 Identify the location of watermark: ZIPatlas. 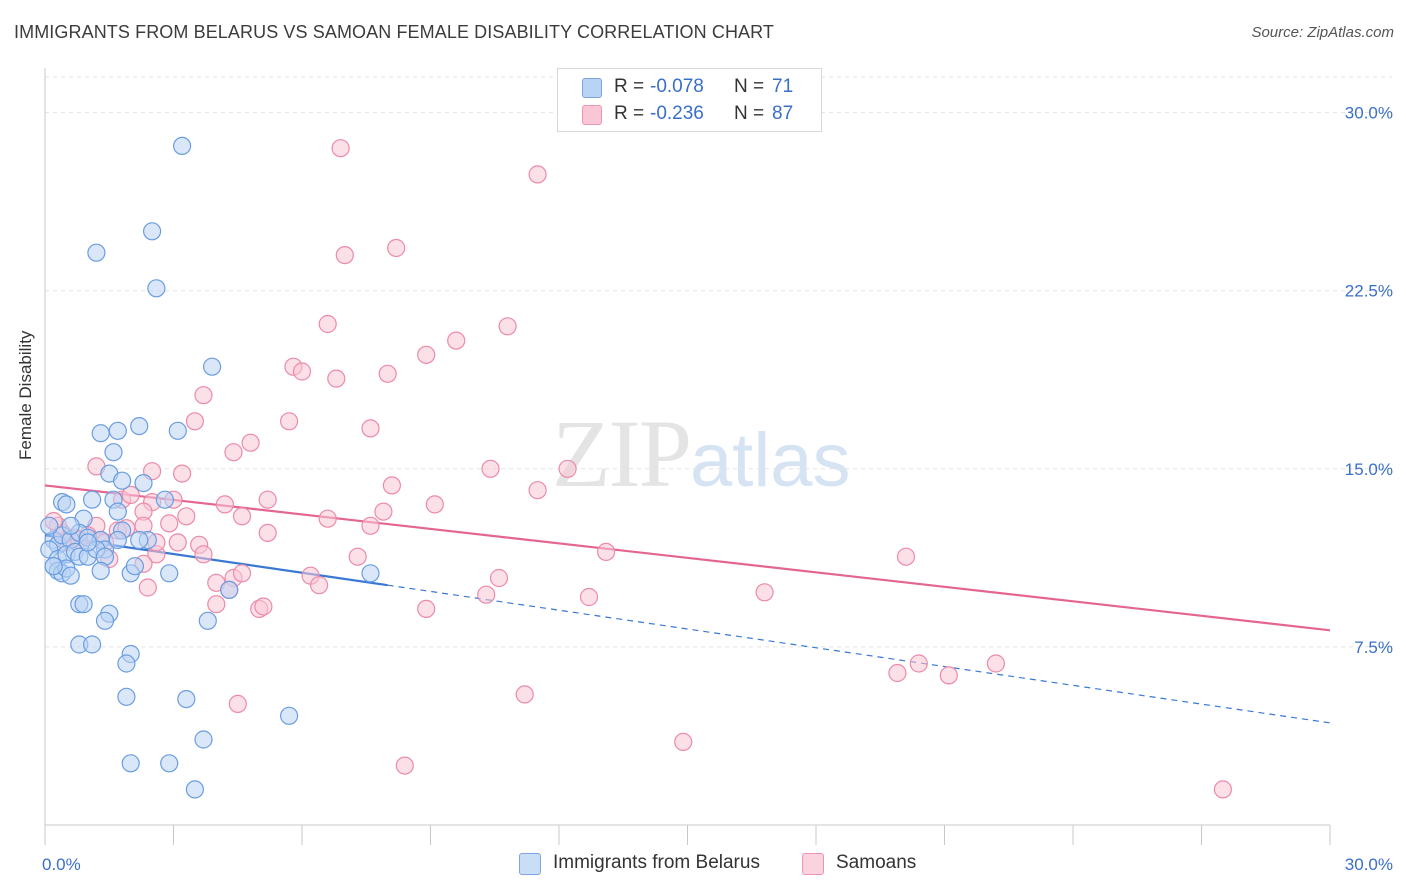
(701, 453).